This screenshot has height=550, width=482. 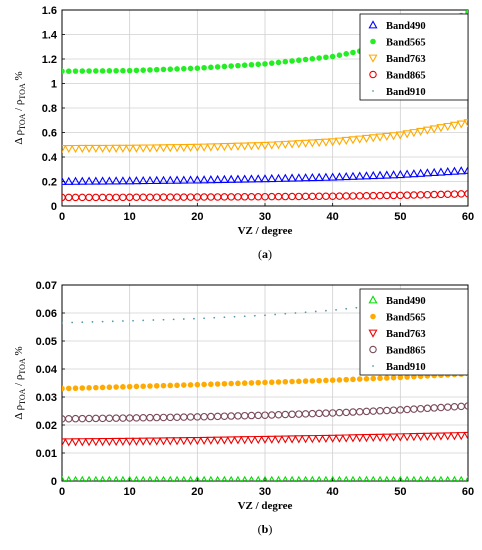 I want to click on legend: Band490 Band565 Band763 Band865 Band910, so click(x=414, y=57).